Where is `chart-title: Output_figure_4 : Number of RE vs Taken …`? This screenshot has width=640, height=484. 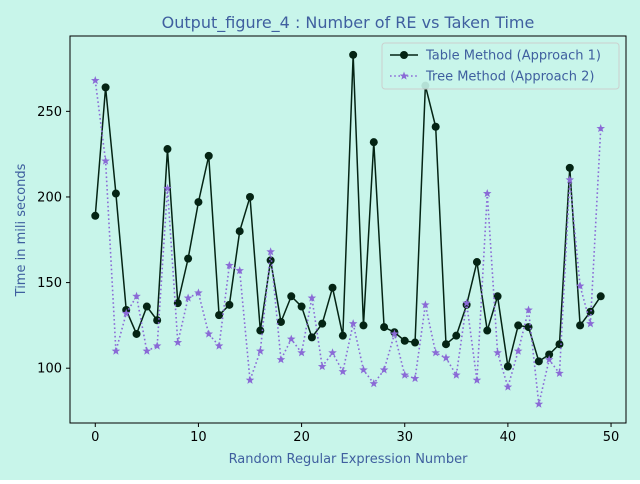 chart-title: Output_figure_4 : Number of RE vs Taken … is located at coordinates (348, 23).